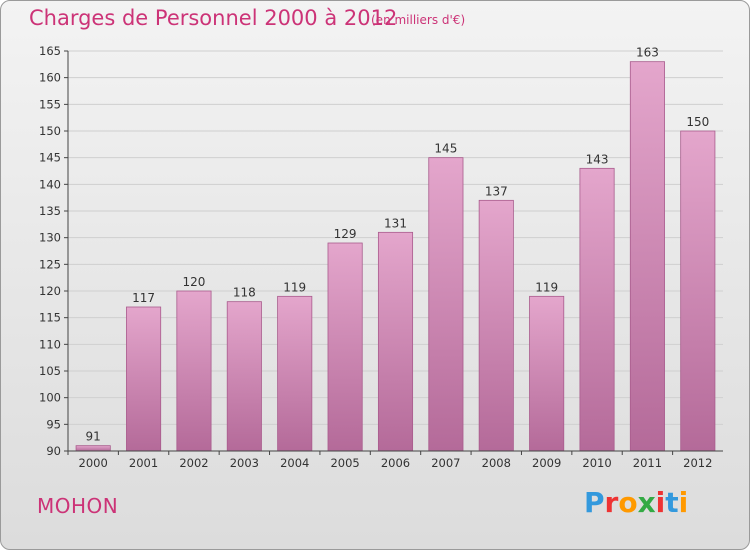 The height and width of the screenshot is (550, 750). Describe the element at coordinates (546, 463) in the screenshot. I see `x-tick-label: 2009` at that location.